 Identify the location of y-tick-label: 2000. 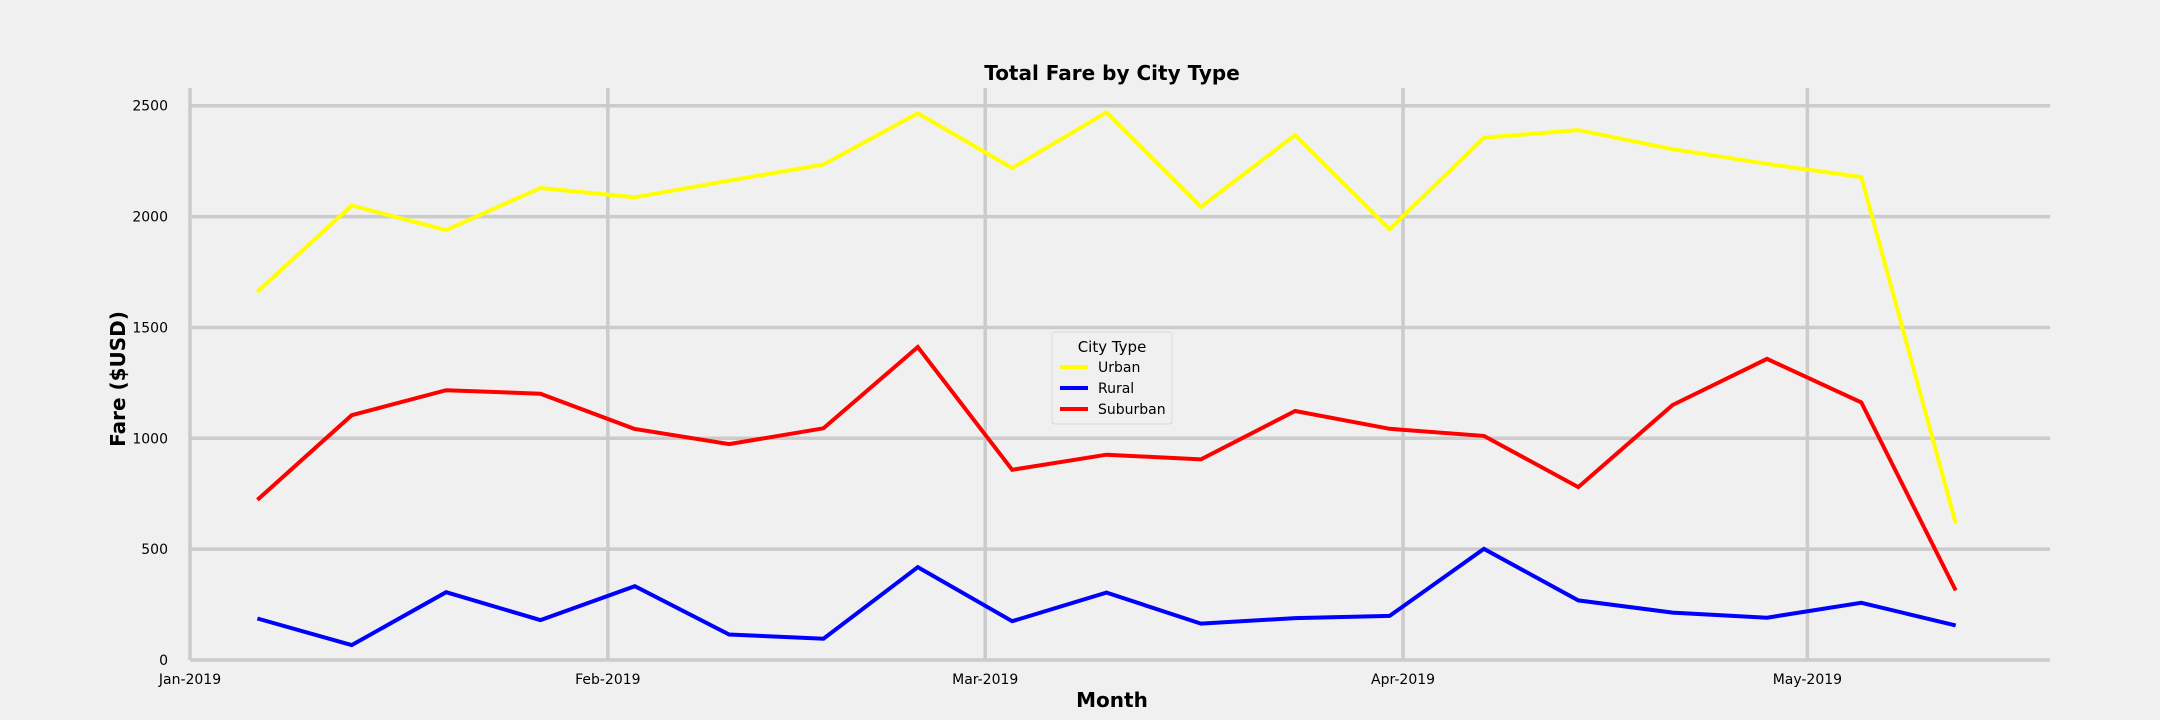
(150, 218).